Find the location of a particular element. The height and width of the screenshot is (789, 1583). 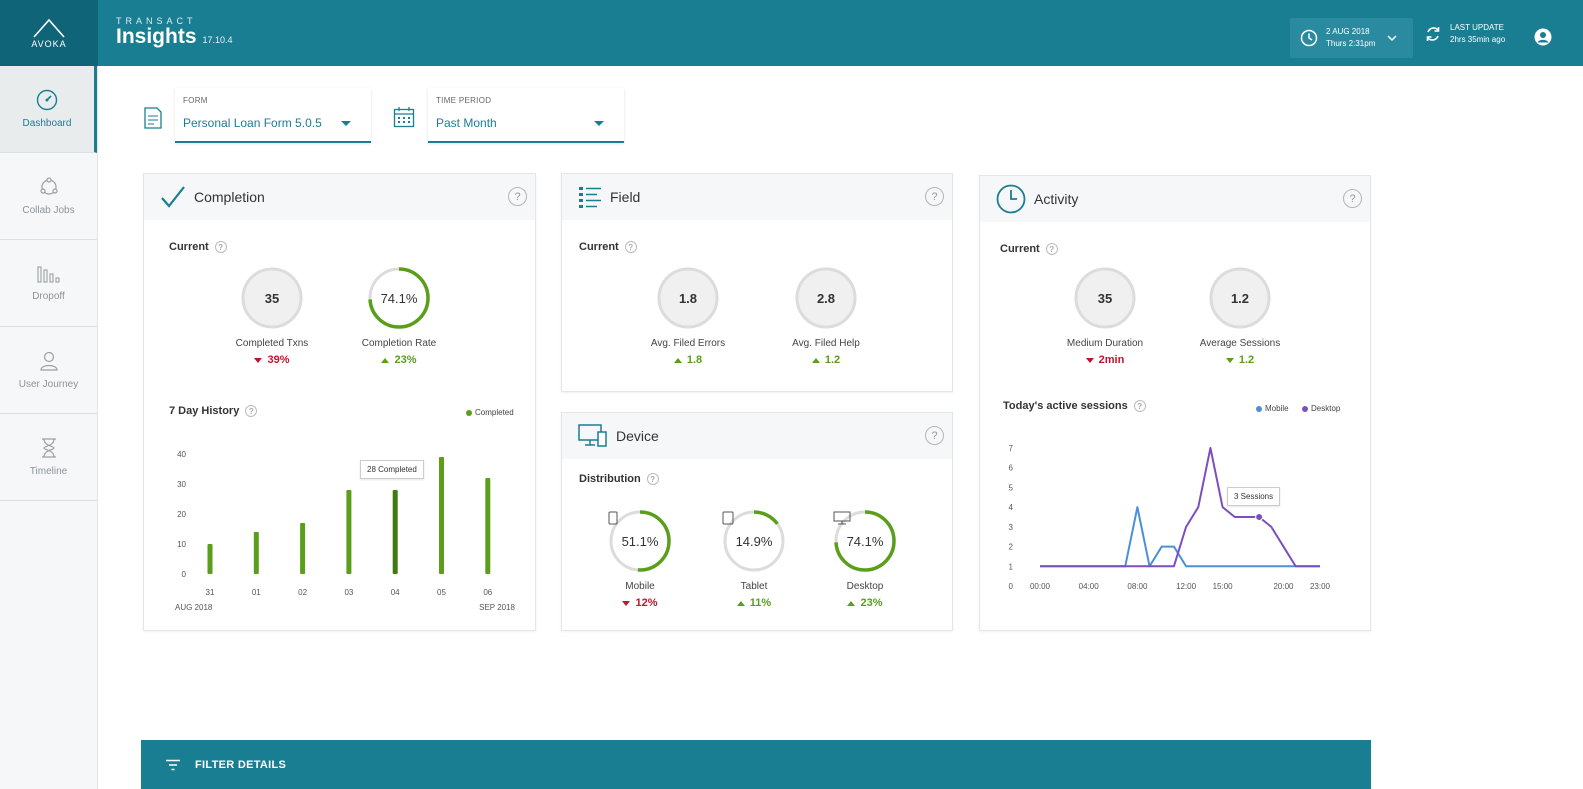

x-tick-label: 15:00 is located at coordinates (1223, 586).